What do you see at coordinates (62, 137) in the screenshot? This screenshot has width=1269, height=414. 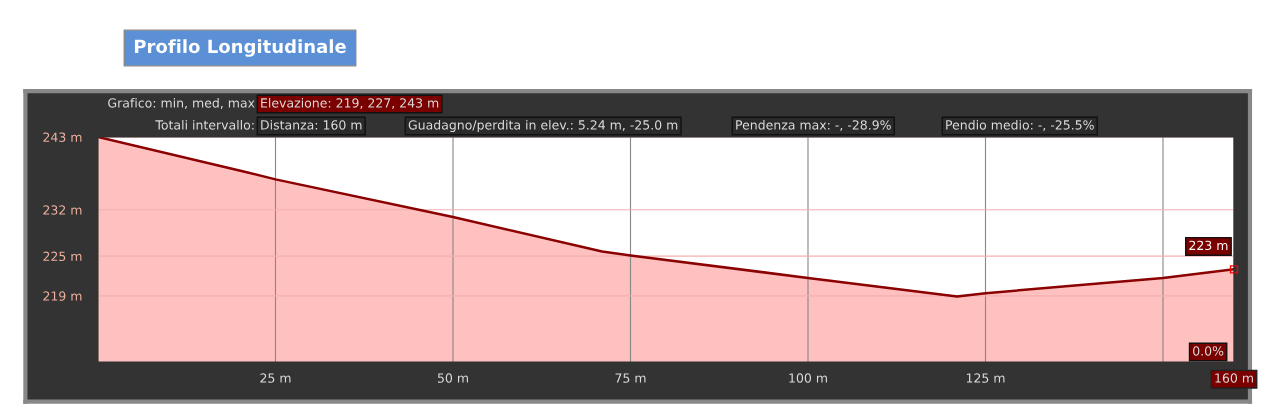 I see `y-tick-label: 243 m` at bounding box center [62, 137].